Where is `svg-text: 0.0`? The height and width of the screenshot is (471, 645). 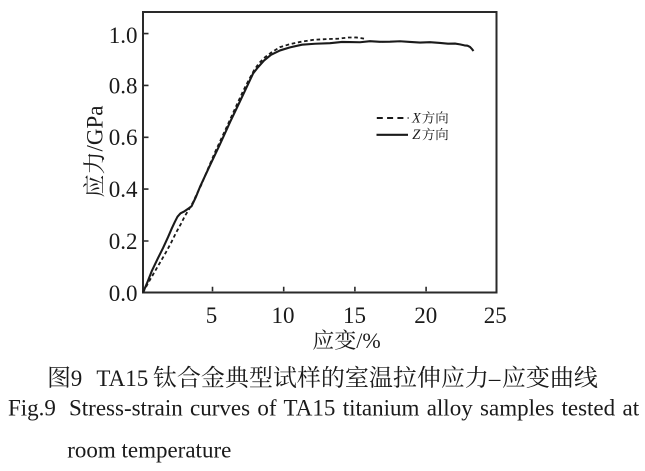 svg-text: 0.0 is located at coordinates (123, 293).